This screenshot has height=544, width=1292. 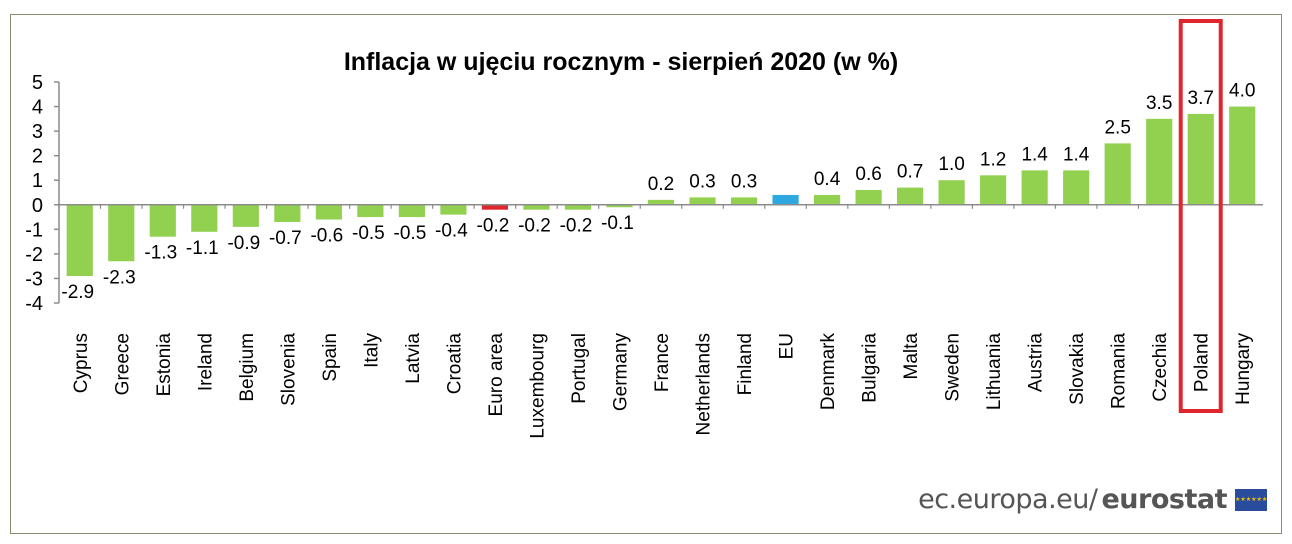 I want to click on footer-brand: eurostat, so click(x=1164, y=499).